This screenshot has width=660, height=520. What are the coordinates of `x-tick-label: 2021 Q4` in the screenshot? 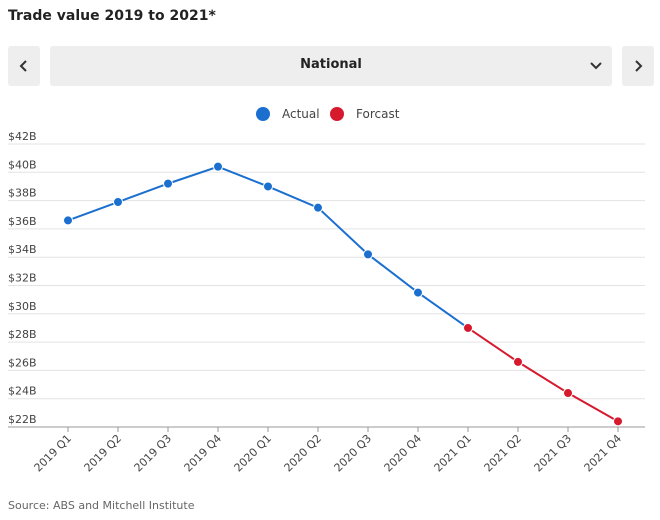 It's located at (603, 453).